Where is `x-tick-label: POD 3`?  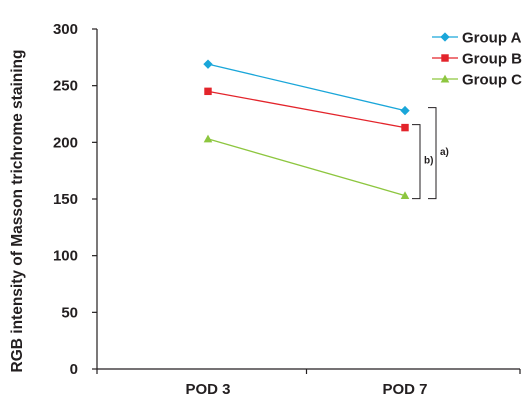
x-tick-label: POD 3 is located at coordinates (207, 389).